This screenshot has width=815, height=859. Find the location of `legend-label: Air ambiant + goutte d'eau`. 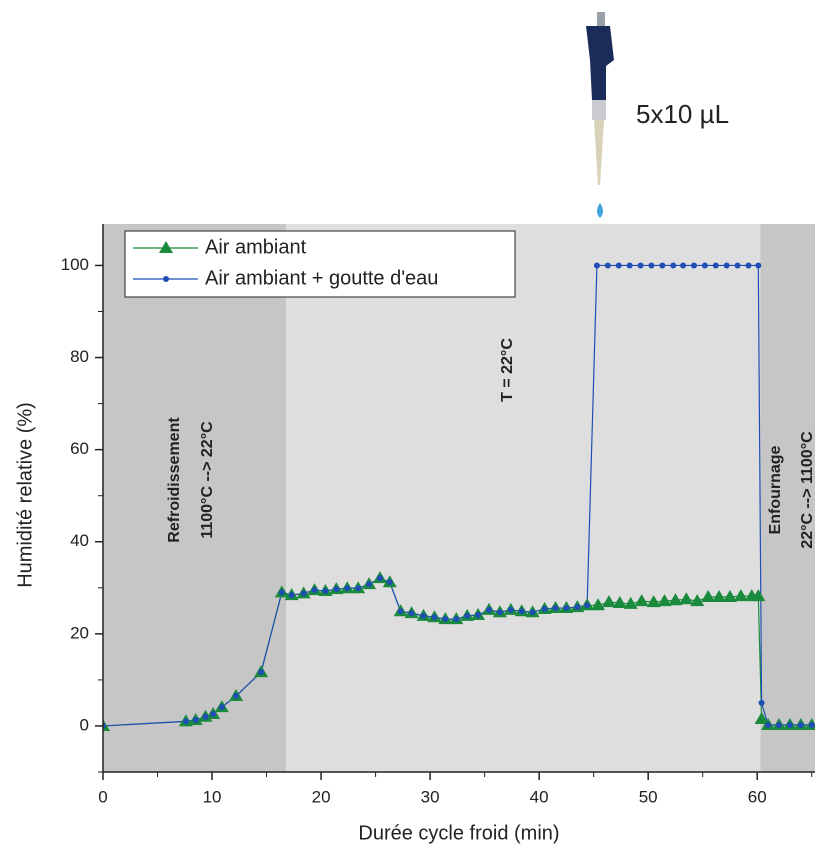

legend-label: Air ambiant + goutte d'eau is located at coordinates (321, 278).